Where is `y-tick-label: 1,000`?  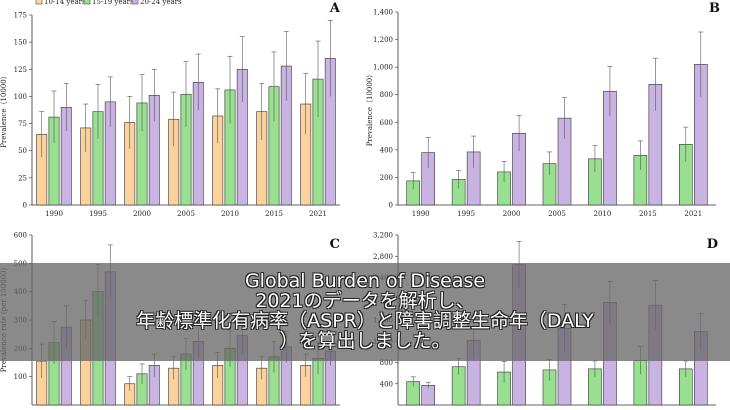
y-tick-label: 1,000 is located at coordinates (383, 68).